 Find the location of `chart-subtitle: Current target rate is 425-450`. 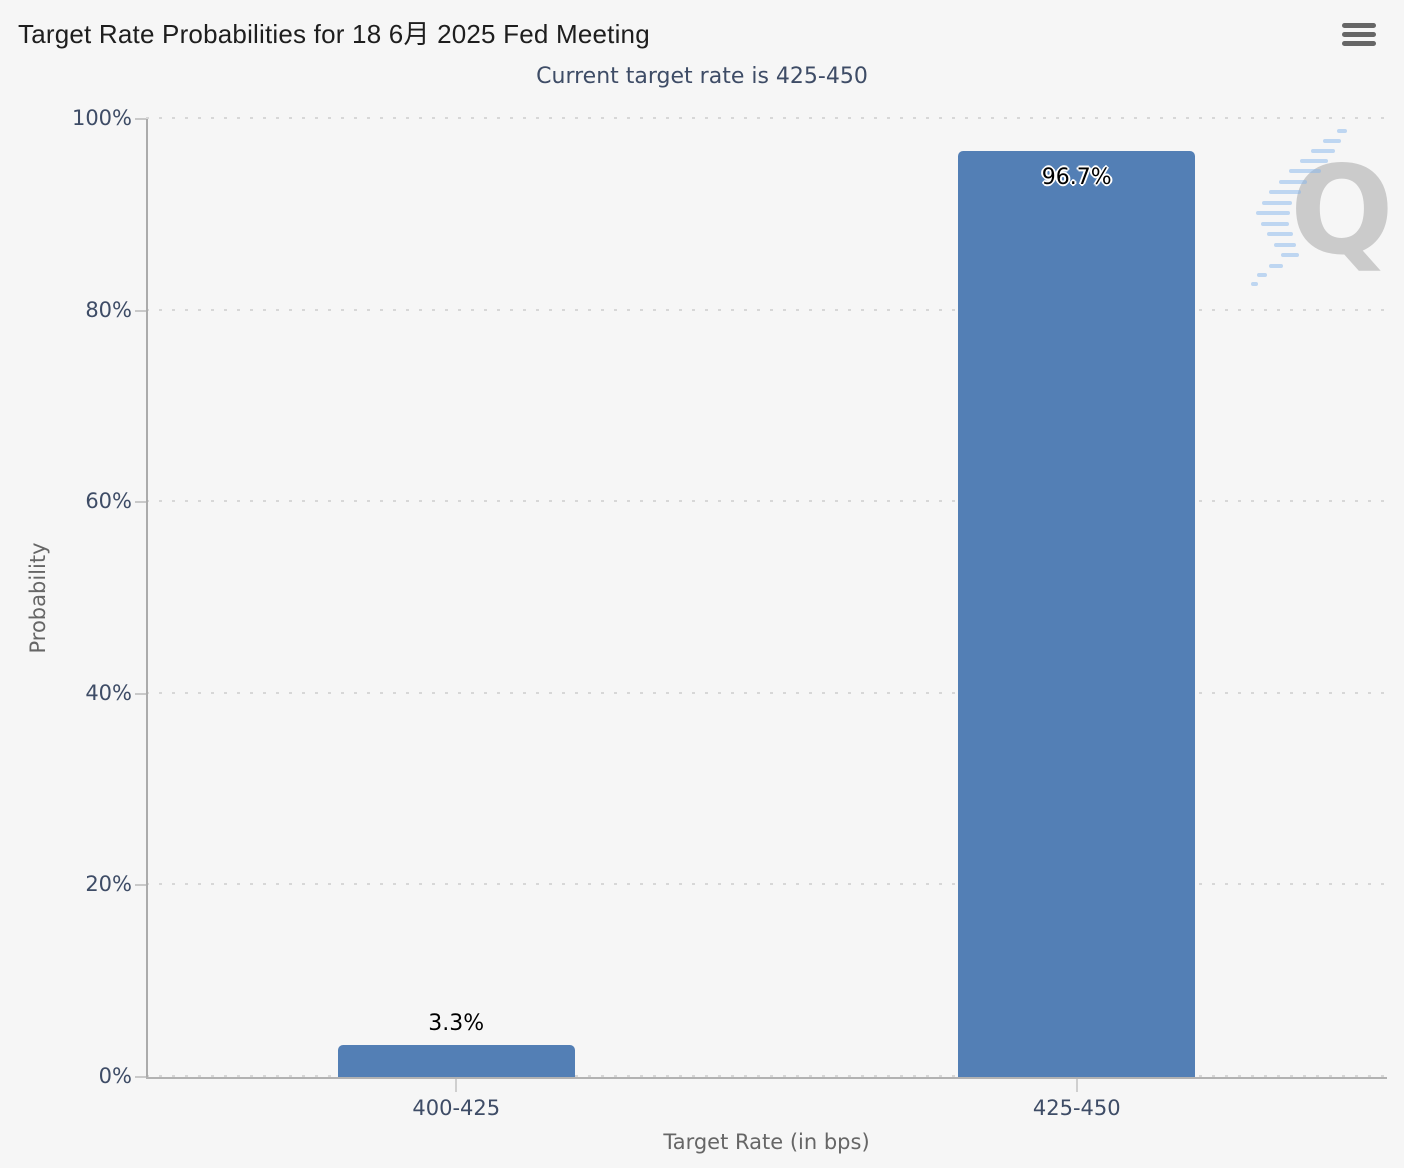

chart-subtitle: Current target rate is 425-450 is located at coordinates (702, 76).